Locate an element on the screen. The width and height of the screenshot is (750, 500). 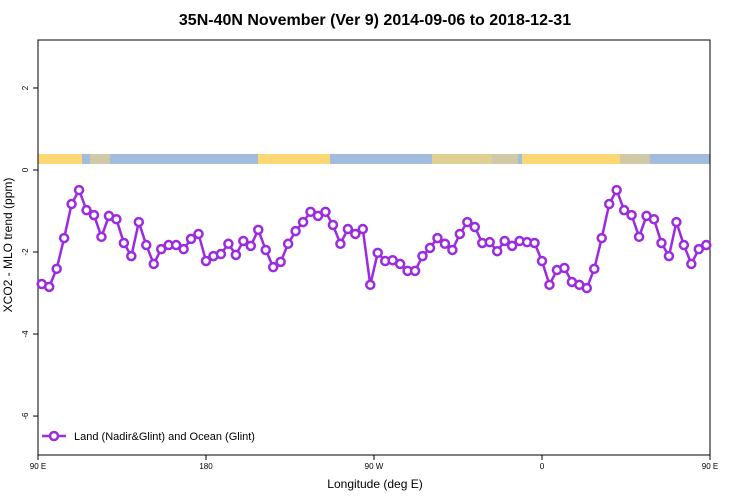
y-tick-label: 0 is located at coordinates (25, 169).